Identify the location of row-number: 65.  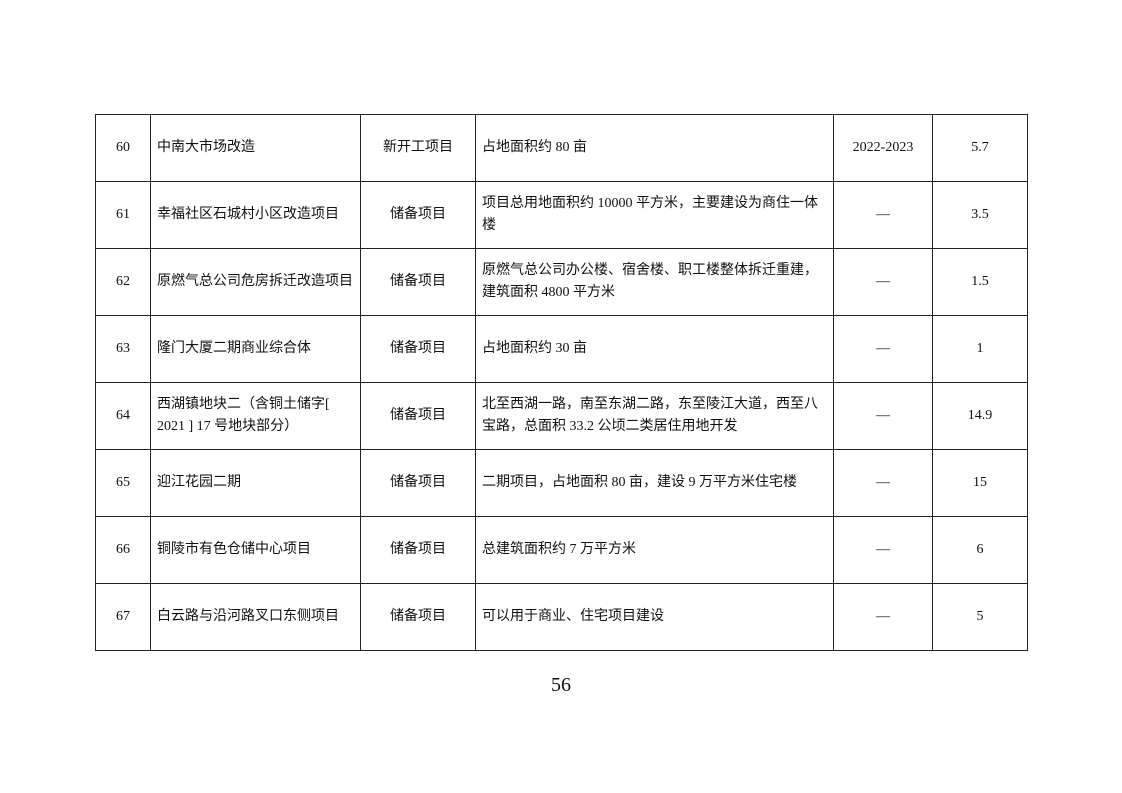
(123, 483).